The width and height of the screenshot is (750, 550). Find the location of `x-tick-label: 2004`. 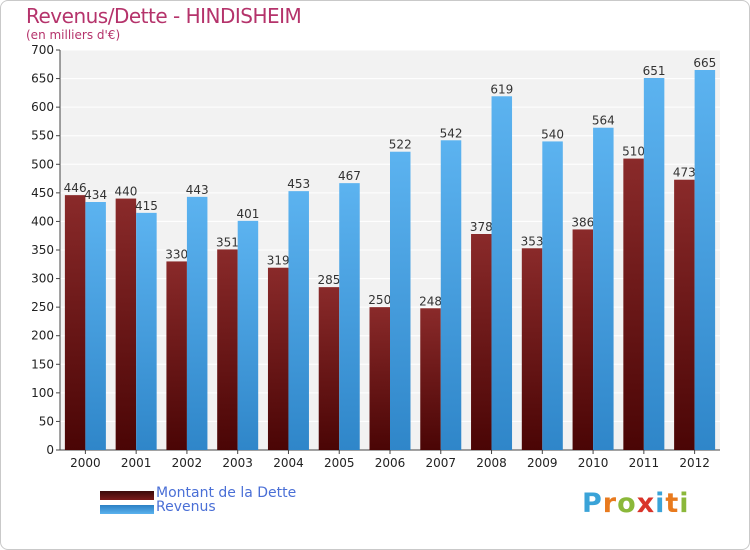

x-tick-label: 2004 is located at coordinates (288, 463).